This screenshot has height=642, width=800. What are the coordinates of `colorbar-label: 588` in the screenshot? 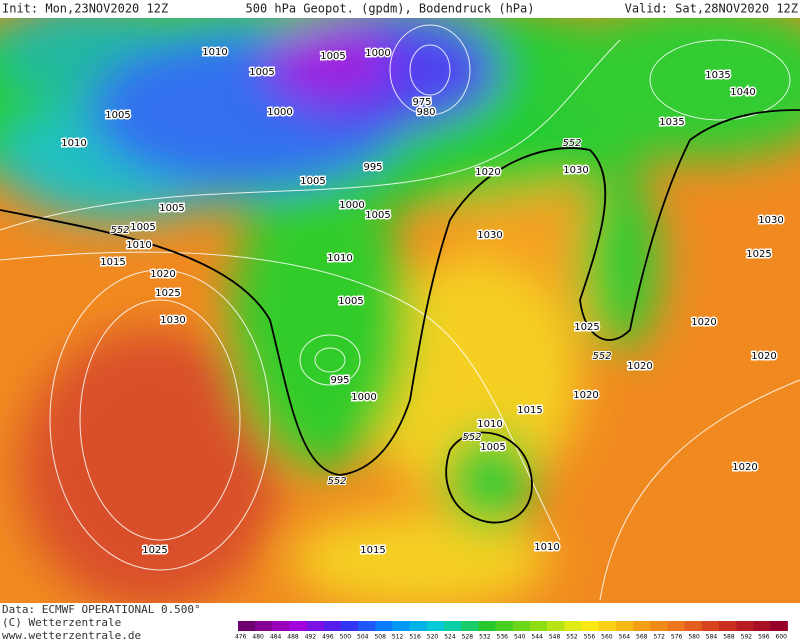 It's located at (729, 637).